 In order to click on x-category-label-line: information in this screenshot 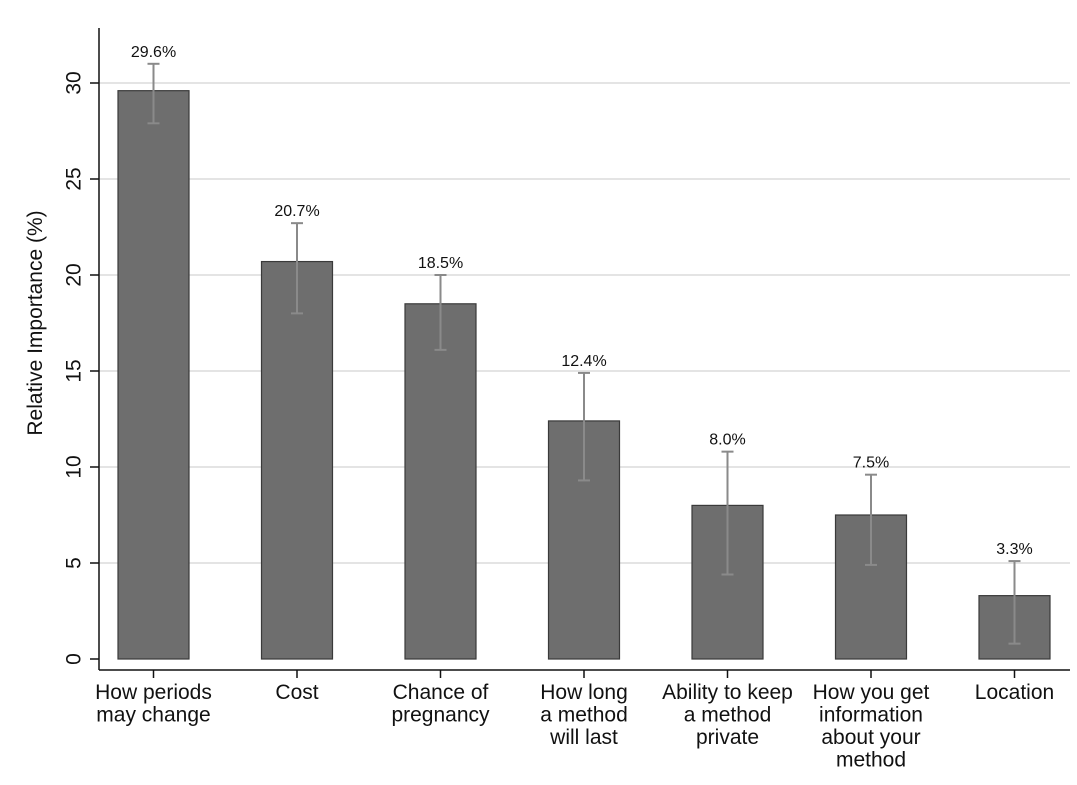, I will do `click(871, 715)`.